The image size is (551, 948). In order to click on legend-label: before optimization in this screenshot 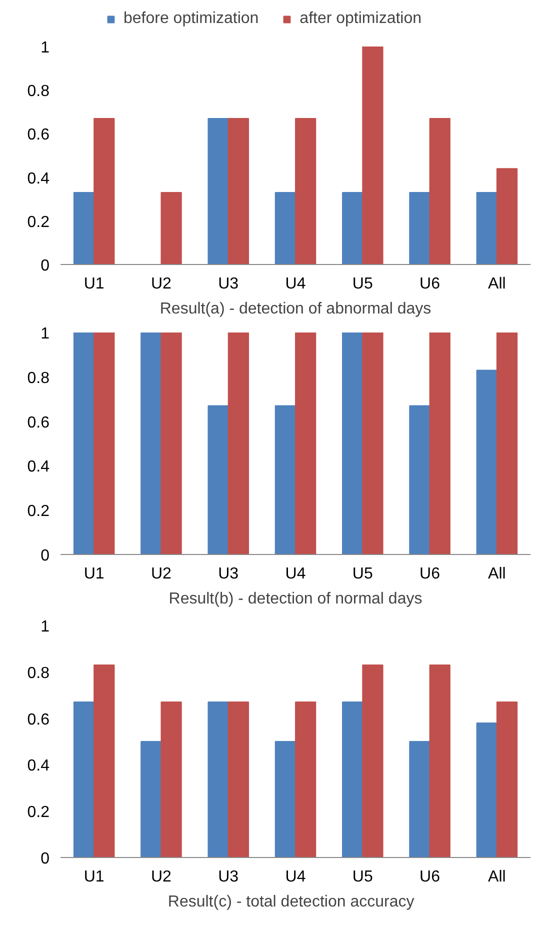, I will do `click(191, 19)`.